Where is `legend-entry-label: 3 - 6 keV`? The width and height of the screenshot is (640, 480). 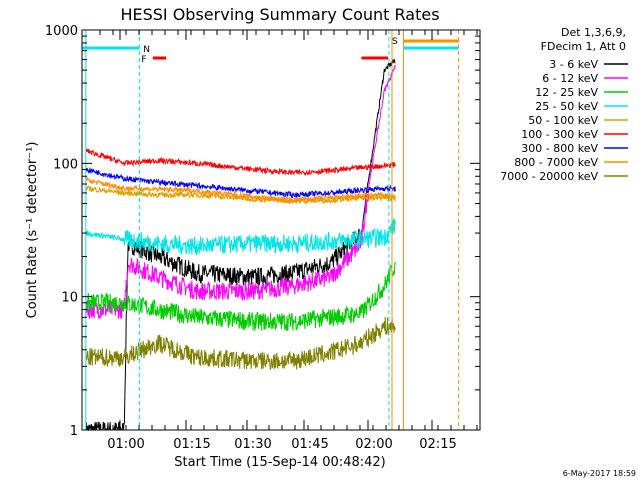
legend-entry-label: 3 - 6 keV is located at coordinates (573, 64).